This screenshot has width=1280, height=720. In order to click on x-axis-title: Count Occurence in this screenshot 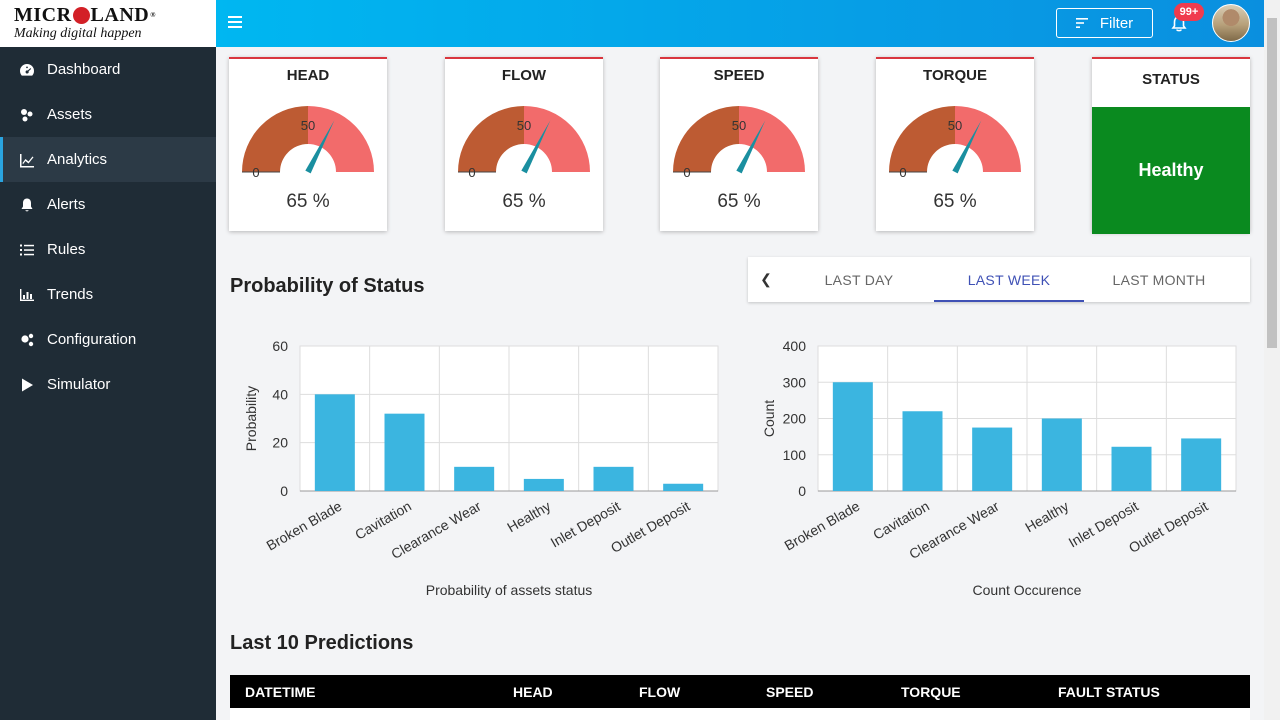, I will do `click(1027, 590)`.